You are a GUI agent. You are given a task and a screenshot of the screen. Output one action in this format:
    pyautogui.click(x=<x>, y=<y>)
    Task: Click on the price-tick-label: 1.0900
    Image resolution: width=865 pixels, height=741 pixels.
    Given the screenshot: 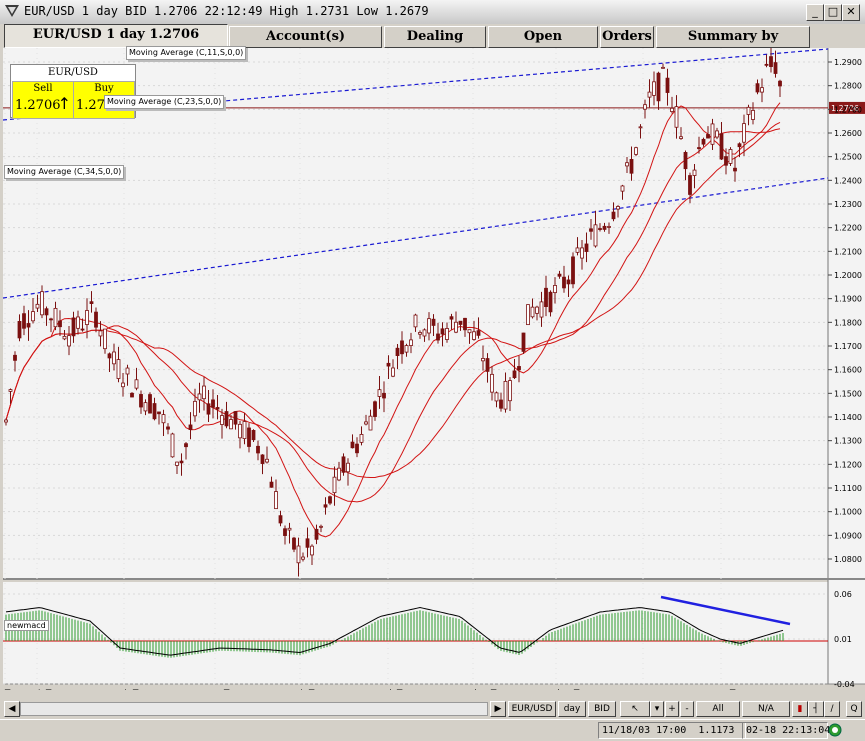 What is the action you would take?
    pyautogui.click(x=848, y=535)
    